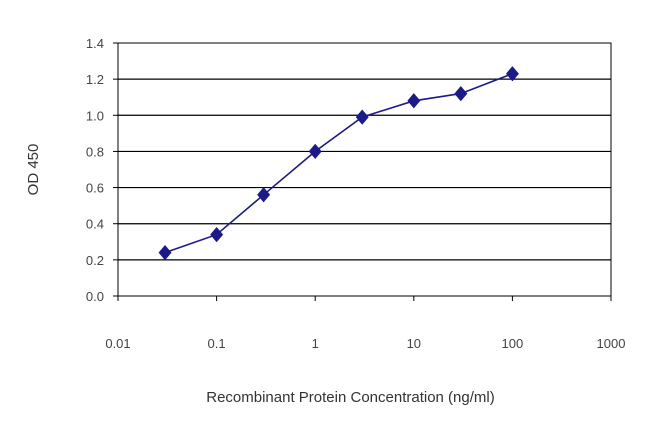 This screenshot has width=650, height=438. I want to click on x-tick-label: 0.01, so click(117, 343).